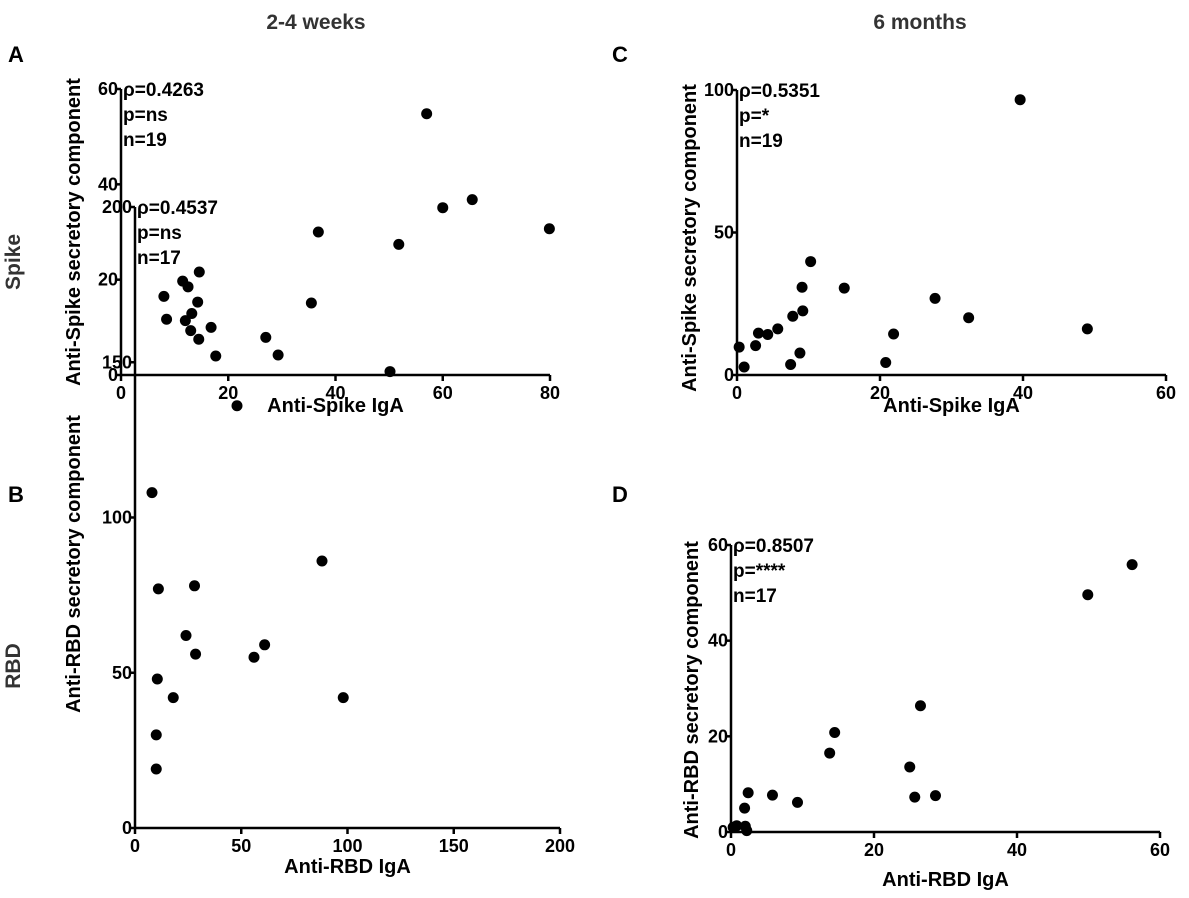  Describe the element at coordinates (74, 564) in the screenshot. I see `y-axis-title-b: Anti-RBD secretory component` at that location.